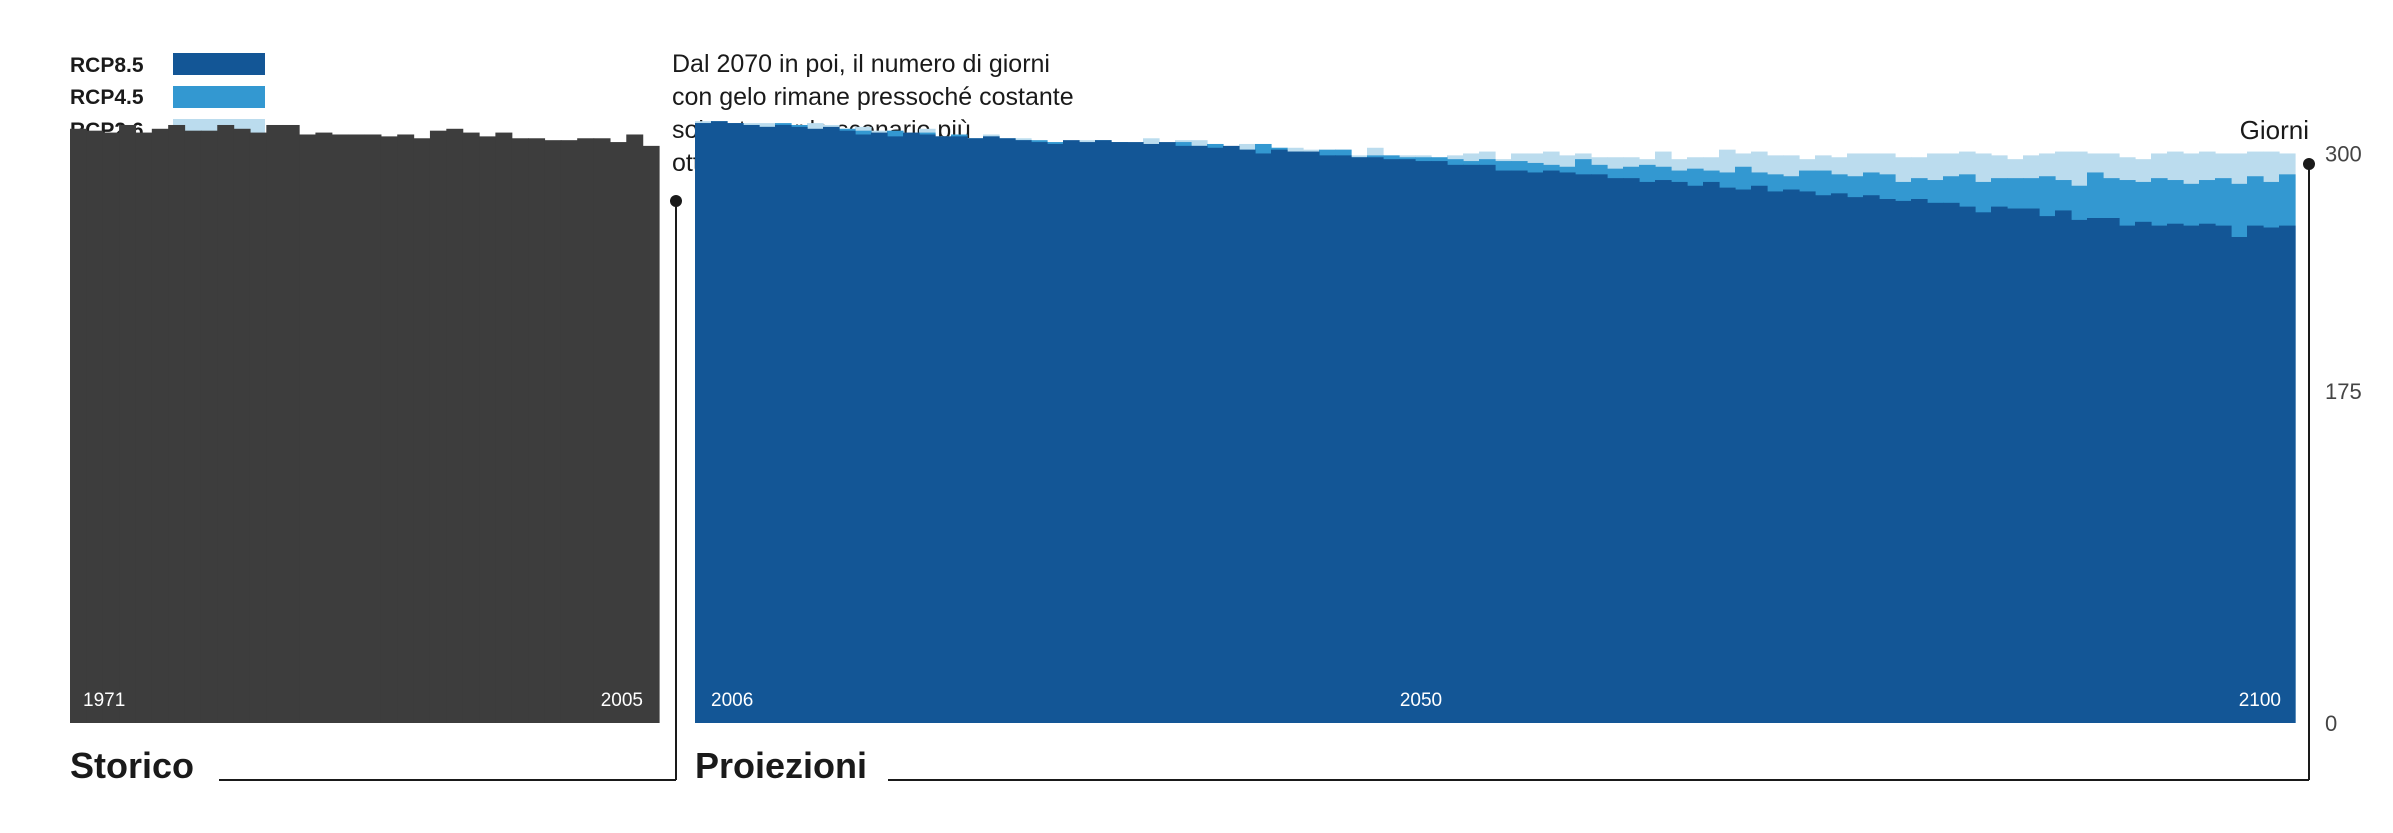 This screenshot has width=2393, height=833. Describe the element at coordinates (2301, 447) in the screenshot. I see `y-axis: Giorni 0 175 300` at that location.